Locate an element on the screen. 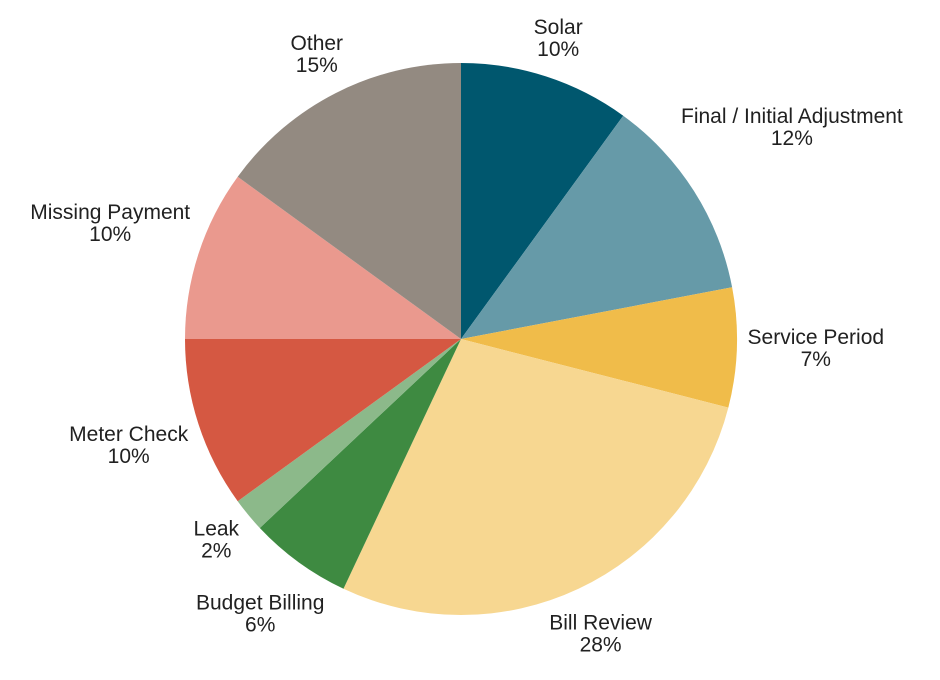 The height and width of the screenshot is (680, 940). slice-label-other: Other 15% is located at coordinates (317, 54).